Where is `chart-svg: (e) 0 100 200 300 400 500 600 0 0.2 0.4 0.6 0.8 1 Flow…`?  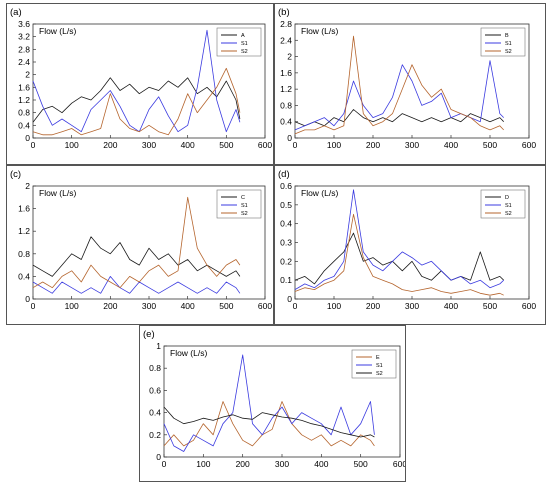
chart-svg: (e) 0 100 200 300 400 500 600 0 0.2 0.4 0.6 0.8 1 Flow… is located at coordinates (274, 399).